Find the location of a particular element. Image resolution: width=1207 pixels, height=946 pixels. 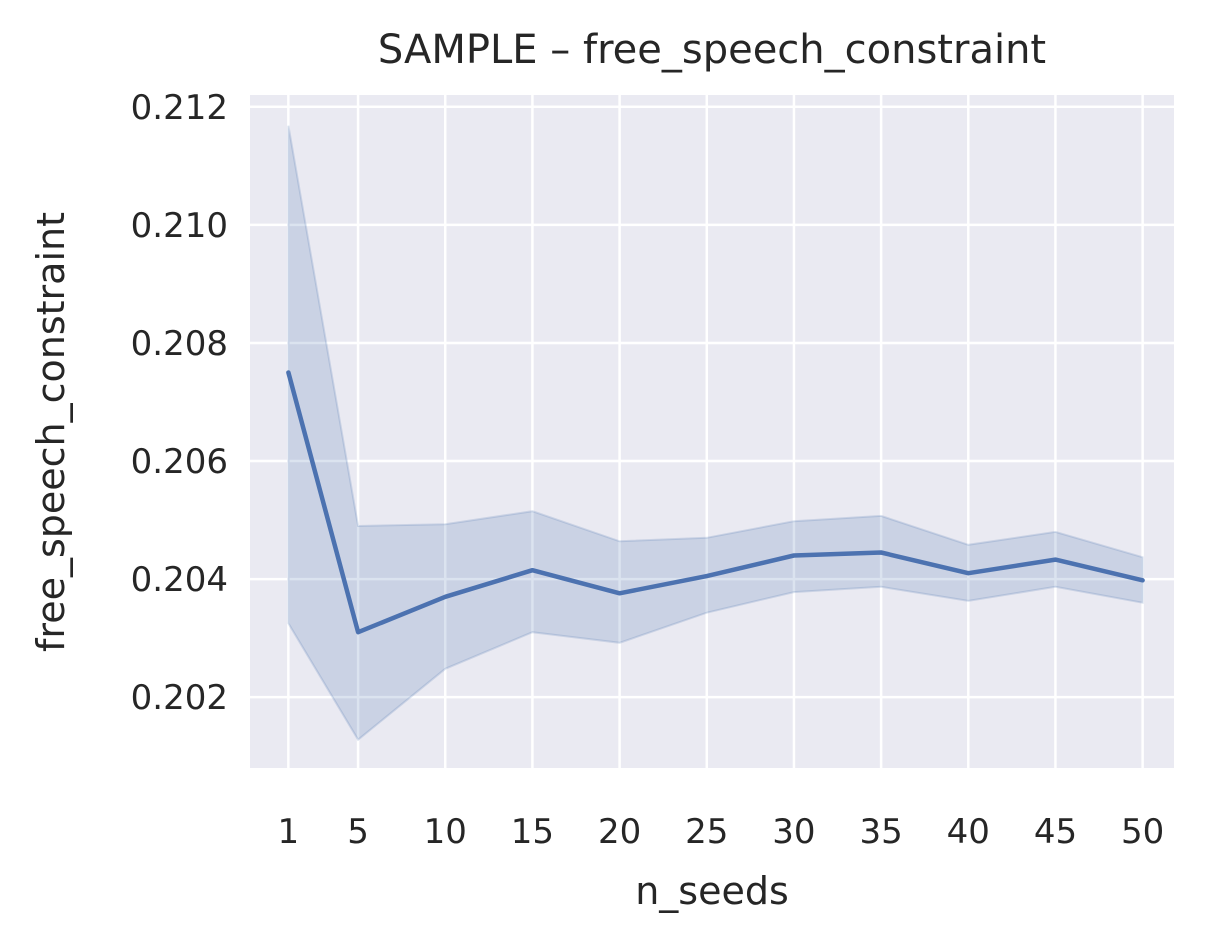

y-tick-label: 0.212 is located at coordinates (179, 108).